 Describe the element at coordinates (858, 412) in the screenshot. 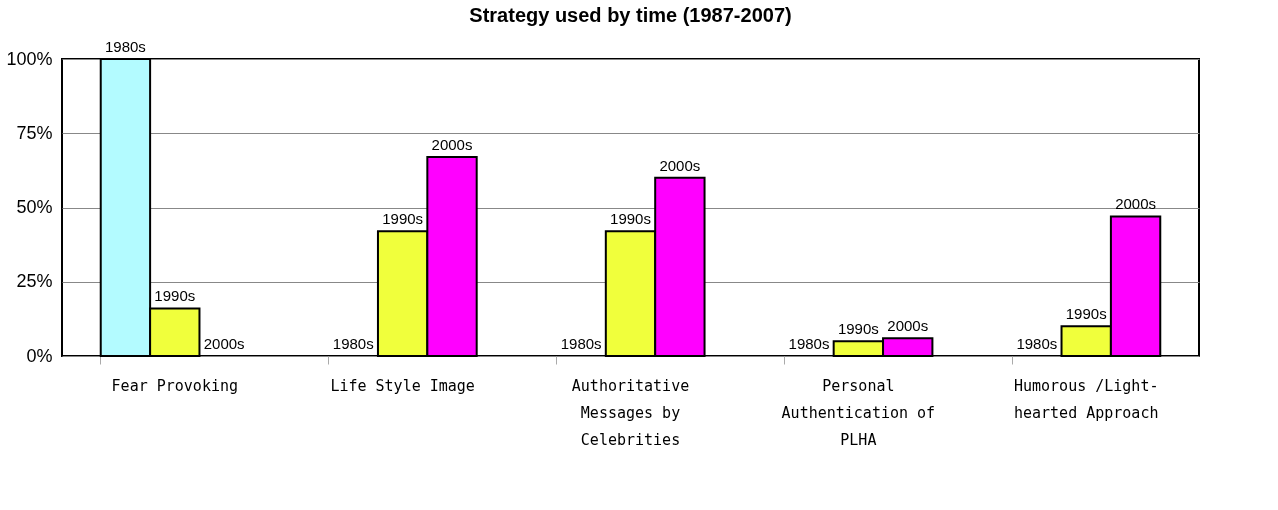

I see `x-tick-label: Personal Authentication of PLHA` at that location.